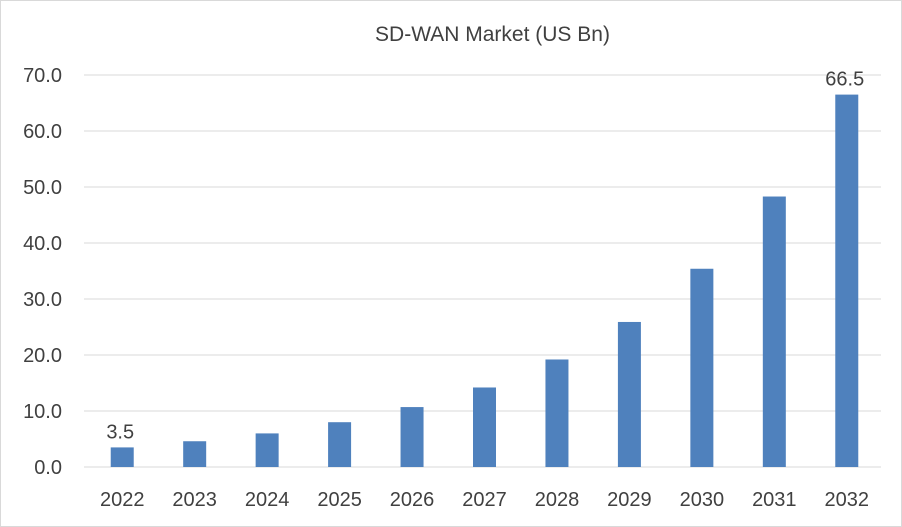 The image size is (902, 527). I want to click on bar-2027, so click(484, 427).